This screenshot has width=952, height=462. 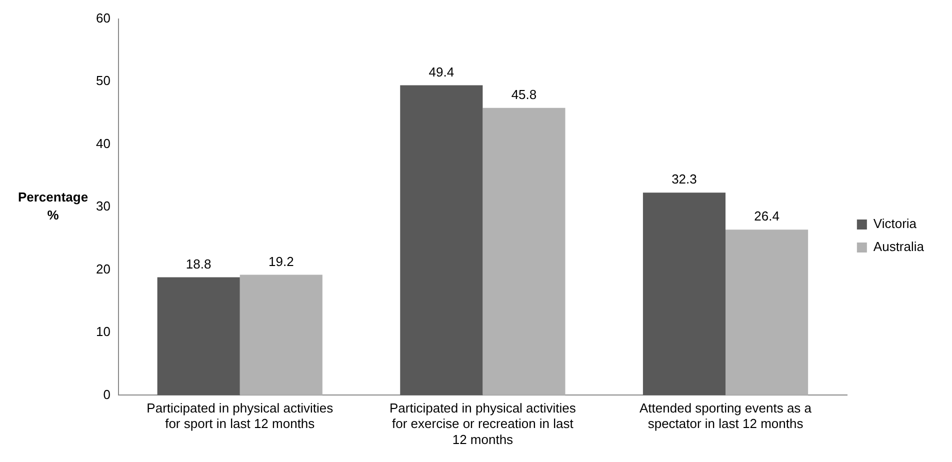 I want to click on y-tick-label: 40, so click(x=103, y=143).